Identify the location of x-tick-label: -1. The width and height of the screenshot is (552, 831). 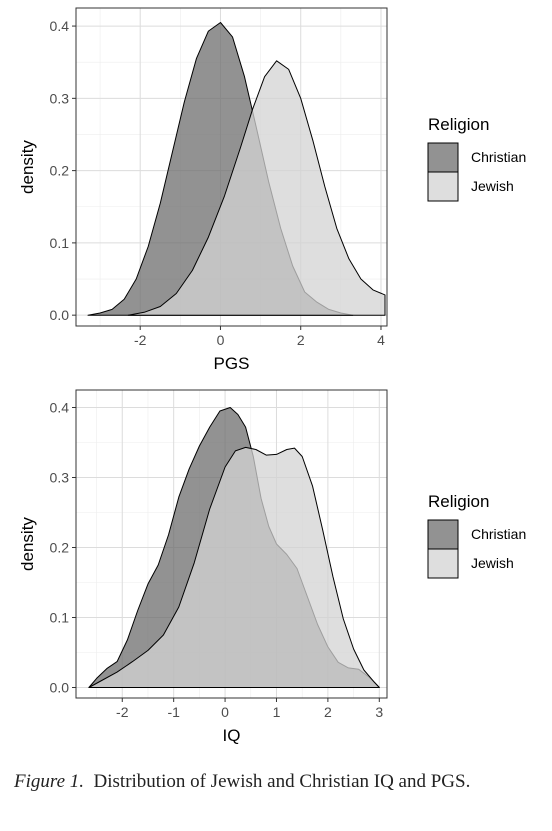
(173, 712).